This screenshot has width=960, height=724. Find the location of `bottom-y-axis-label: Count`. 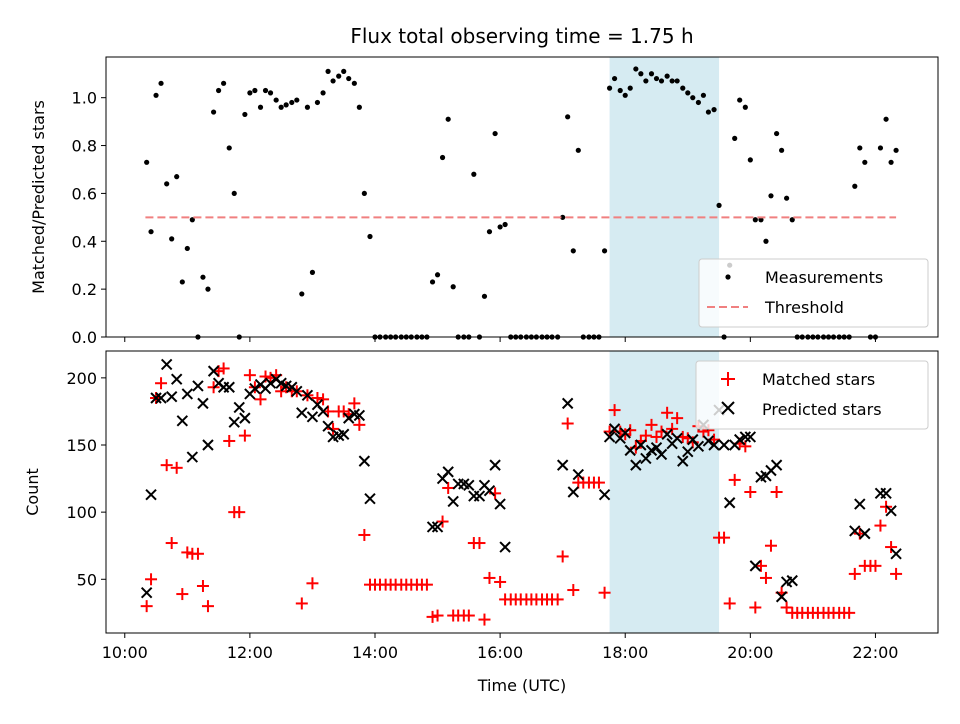

bottom-y-axis-label: Count is located at coordinates (32, 492).